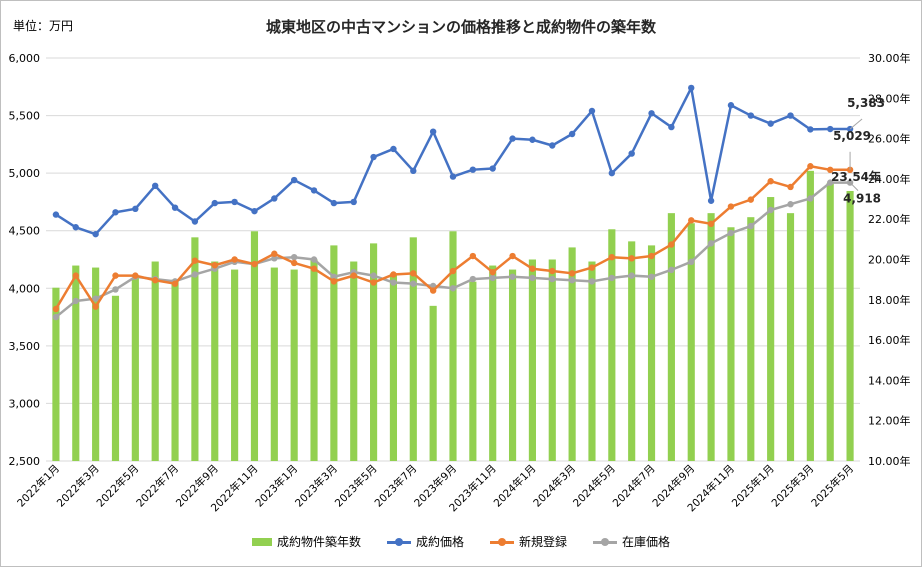 The image size is (922, 567). Describe the element at coordinates (605, 542) in the screenshot. I see `legend-swatch-stock` at that location.